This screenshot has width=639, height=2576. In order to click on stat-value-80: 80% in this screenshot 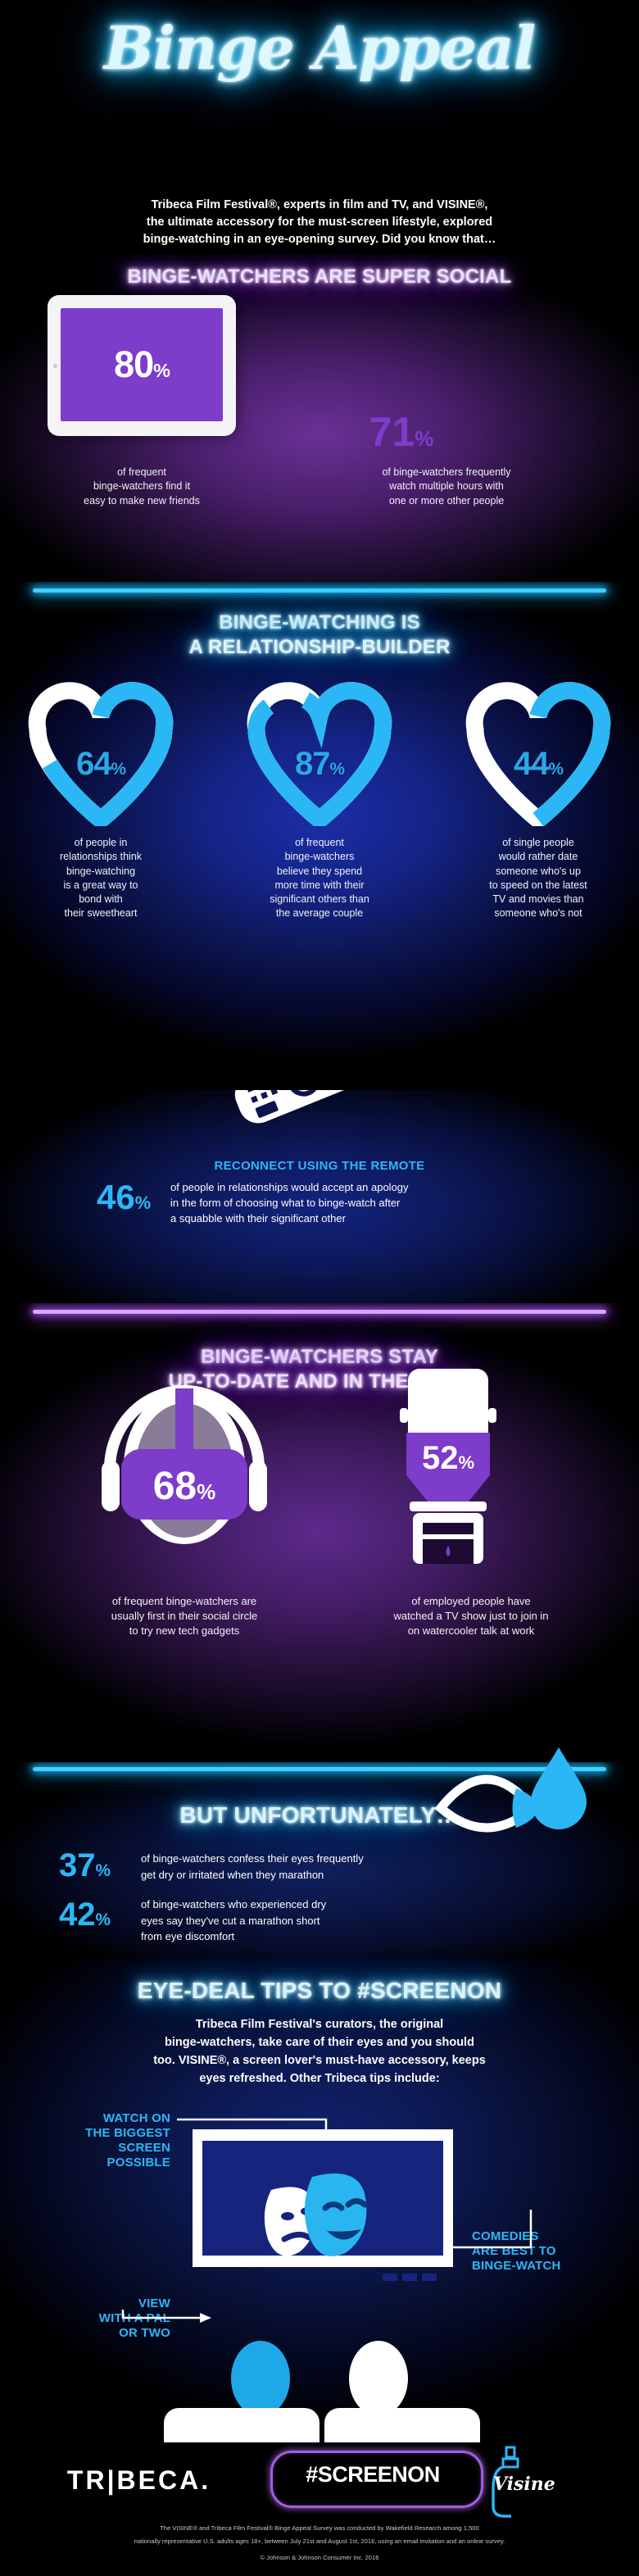, I will do `click(142, 364)`.